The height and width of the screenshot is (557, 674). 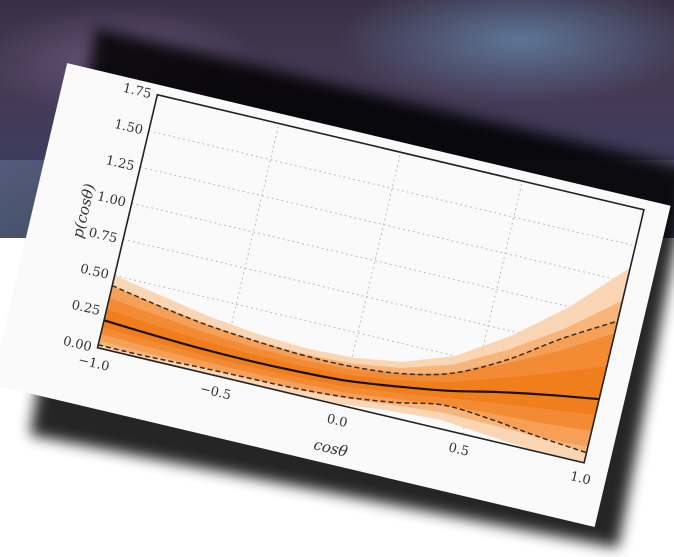 What do you see at coordinates (94, 364) in the screenshot?
I see `x-tick-label: −1.0` at bounding box center [94, 364].